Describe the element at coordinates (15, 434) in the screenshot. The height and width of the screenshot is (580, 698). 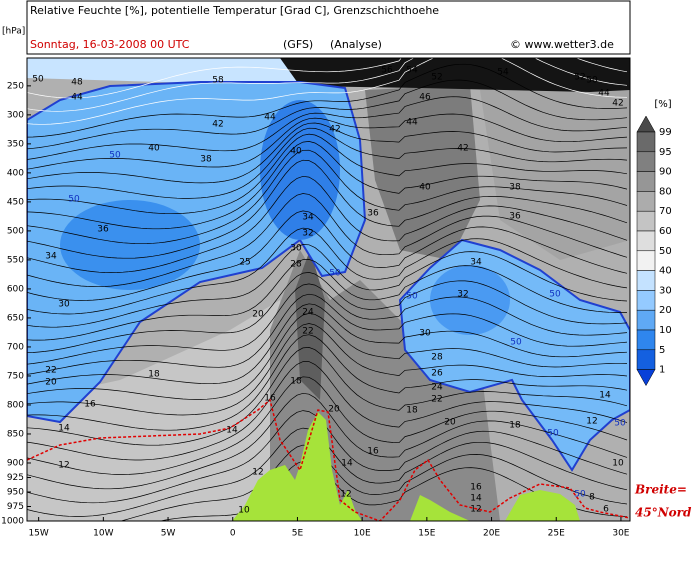
I see `y-tick-label: 850` at that location.